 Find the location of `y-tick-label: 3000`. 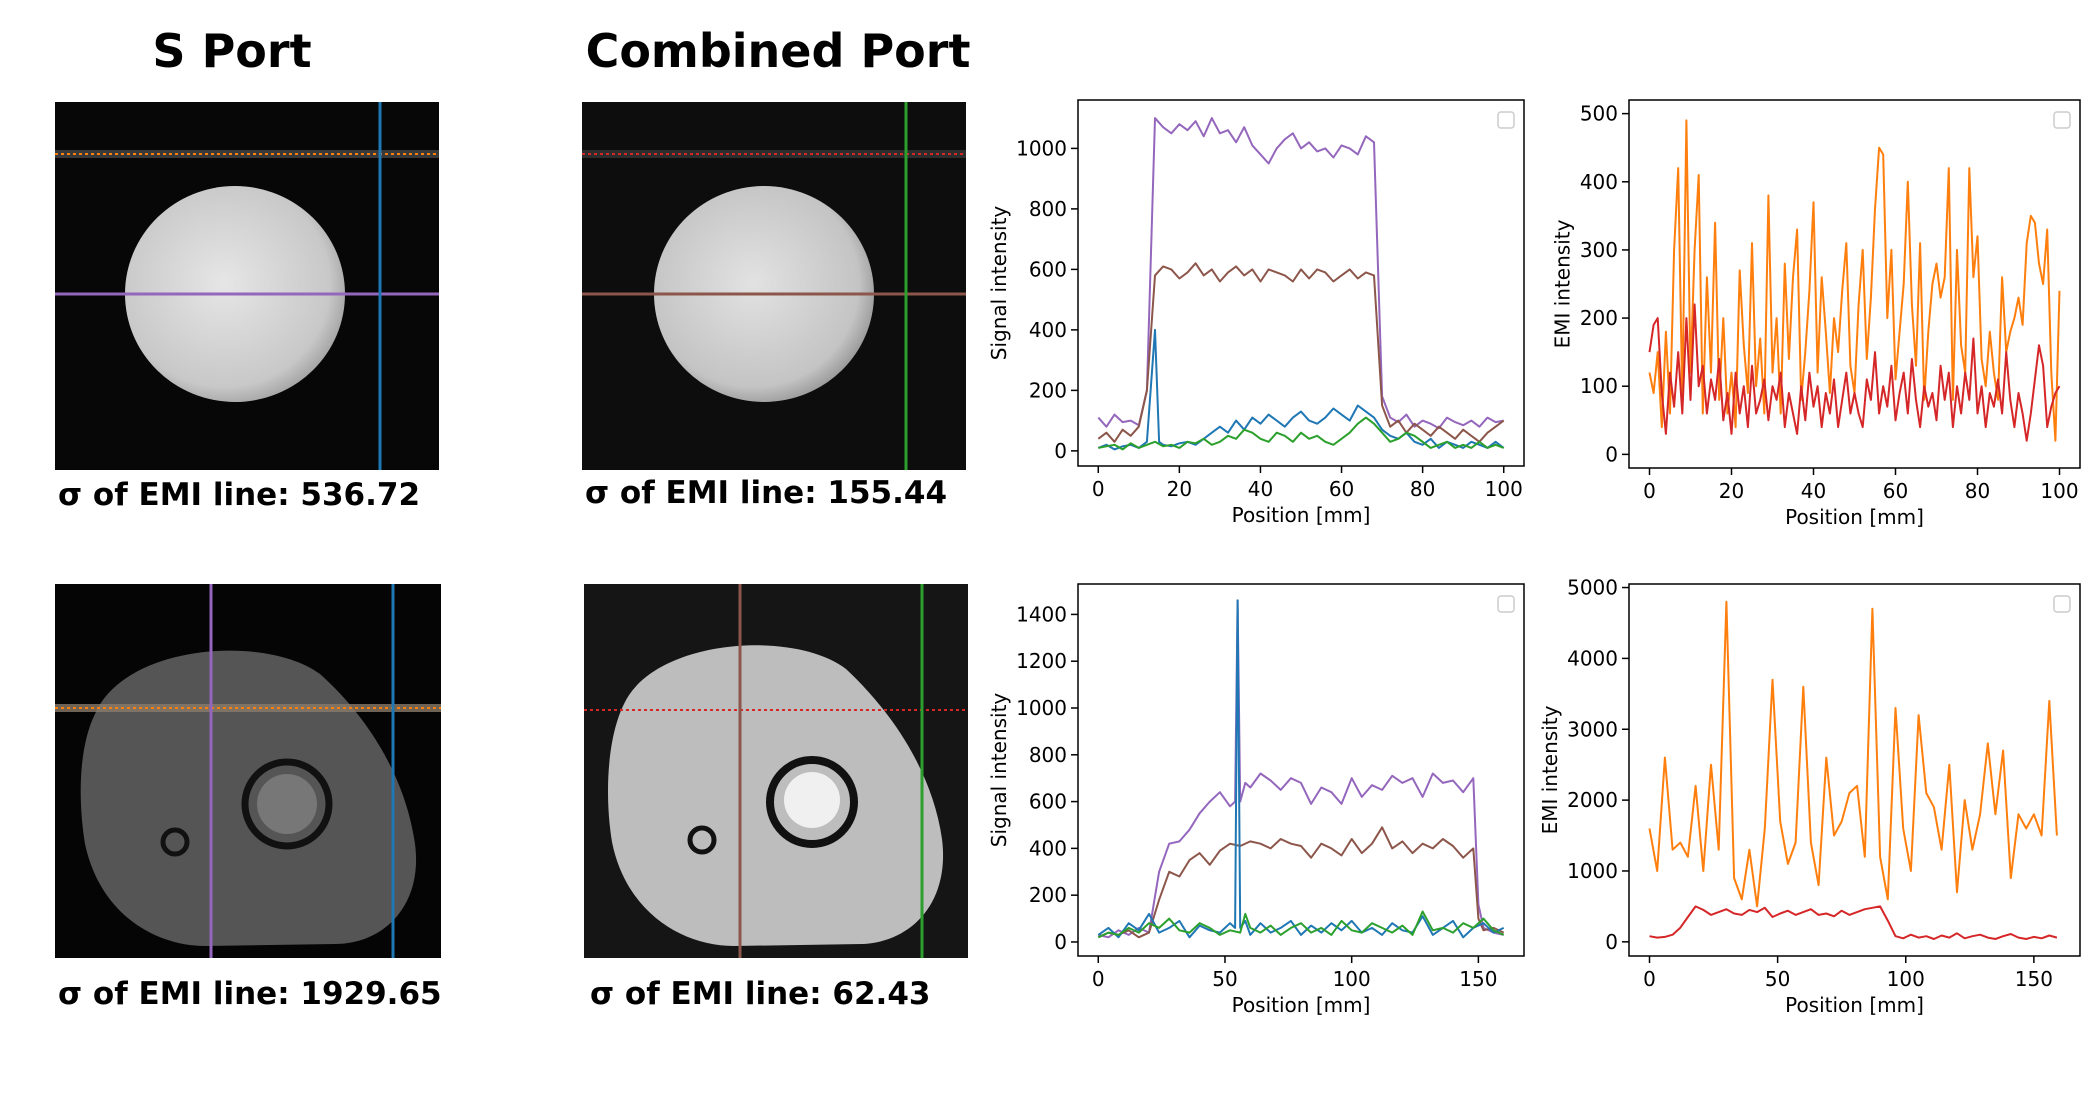

y-tick-label: 3000 is located at coordinates (1592, 729).